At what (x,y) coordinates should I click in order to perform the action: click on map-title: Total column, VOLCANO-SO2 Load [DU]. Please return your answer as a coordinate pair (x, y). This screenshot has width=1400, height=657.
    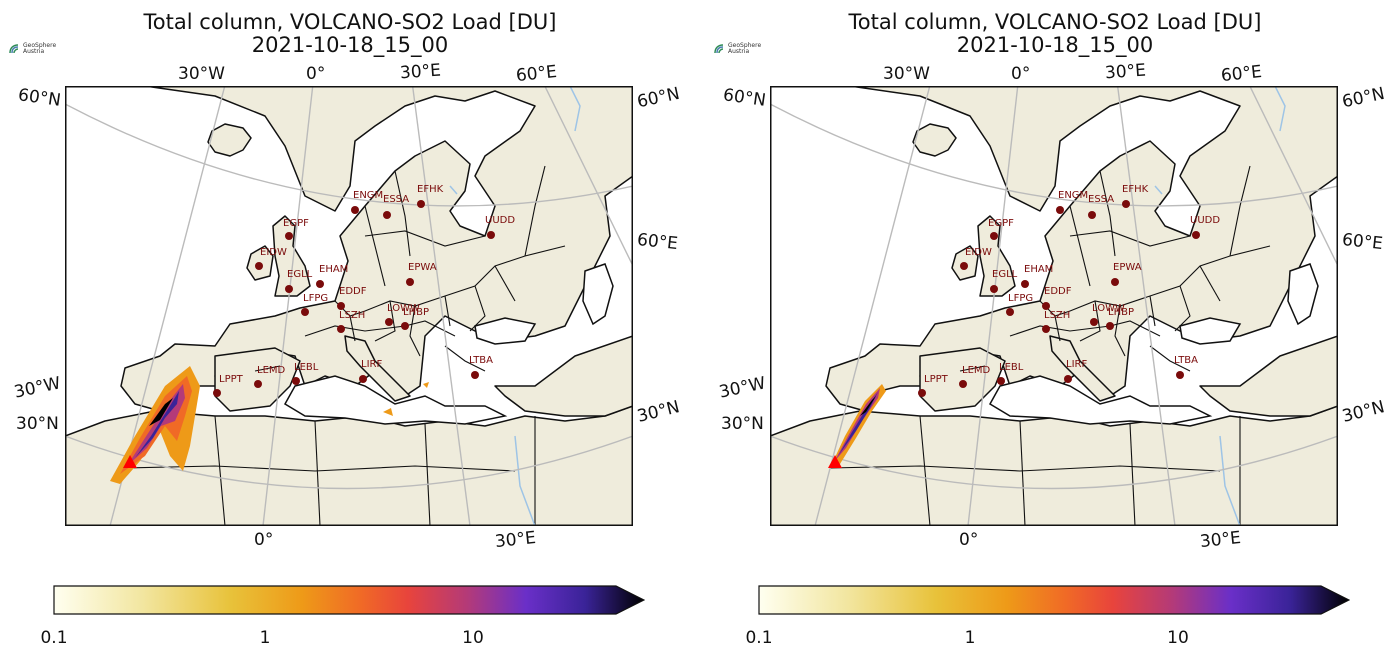
    Looking at the image, I should click on (350, 22).